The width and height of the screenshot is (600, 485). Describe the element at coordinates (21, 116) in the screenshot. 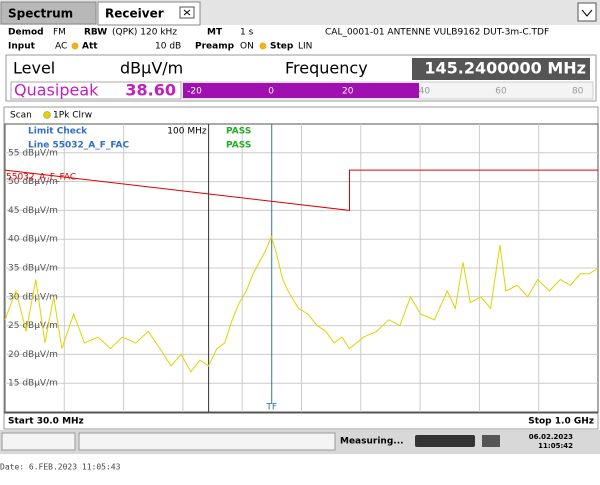

I see `scan-title: Scan` at that location.